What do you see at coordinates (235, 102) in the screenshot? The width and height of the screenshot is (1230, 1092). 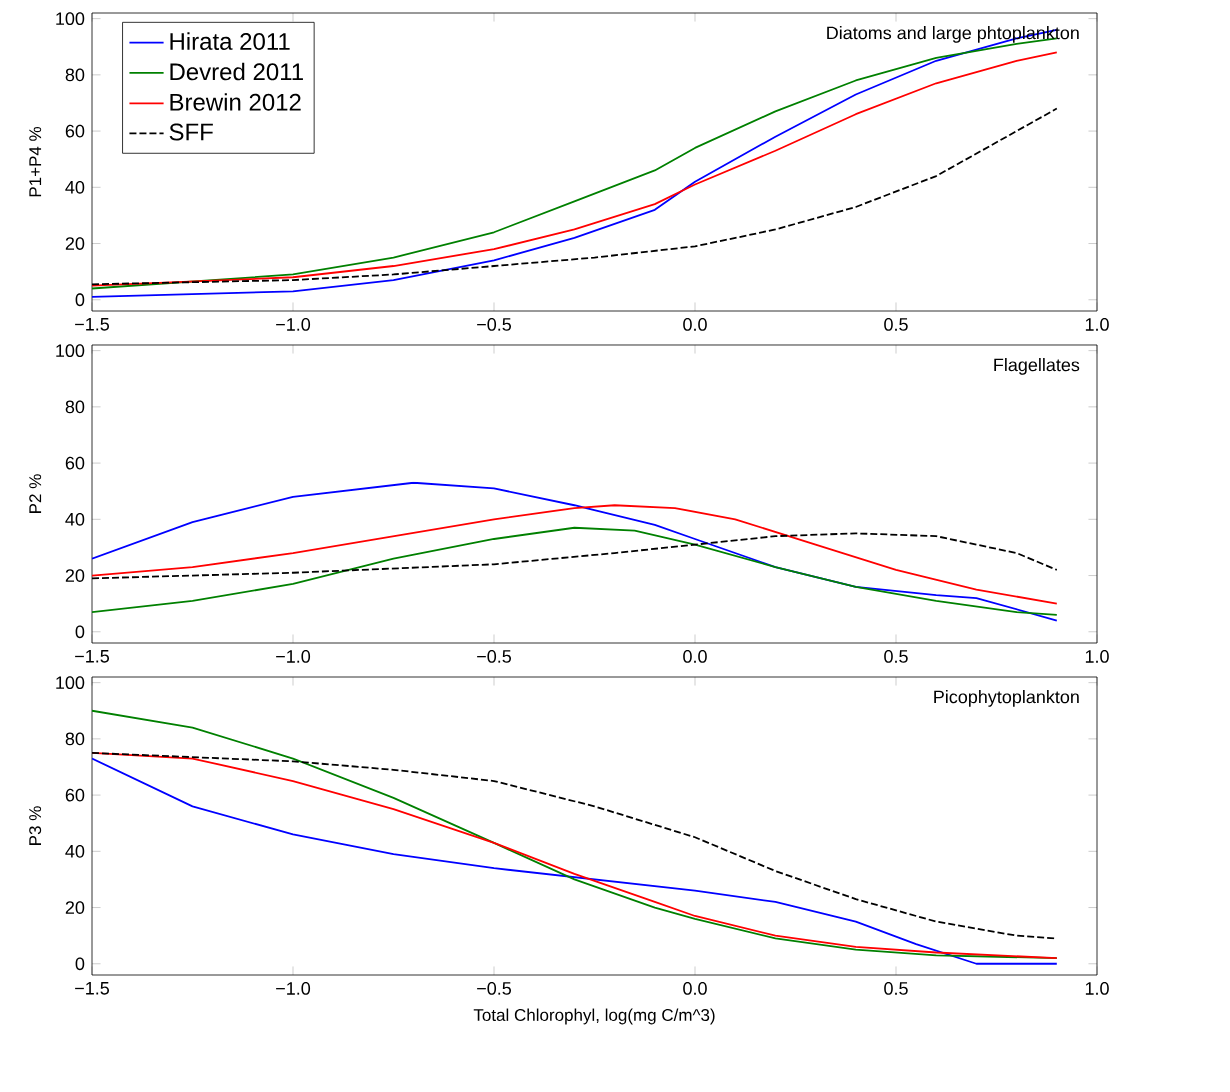 I see `legend-label: Brewin 2012` at bounding box center [235, 102].